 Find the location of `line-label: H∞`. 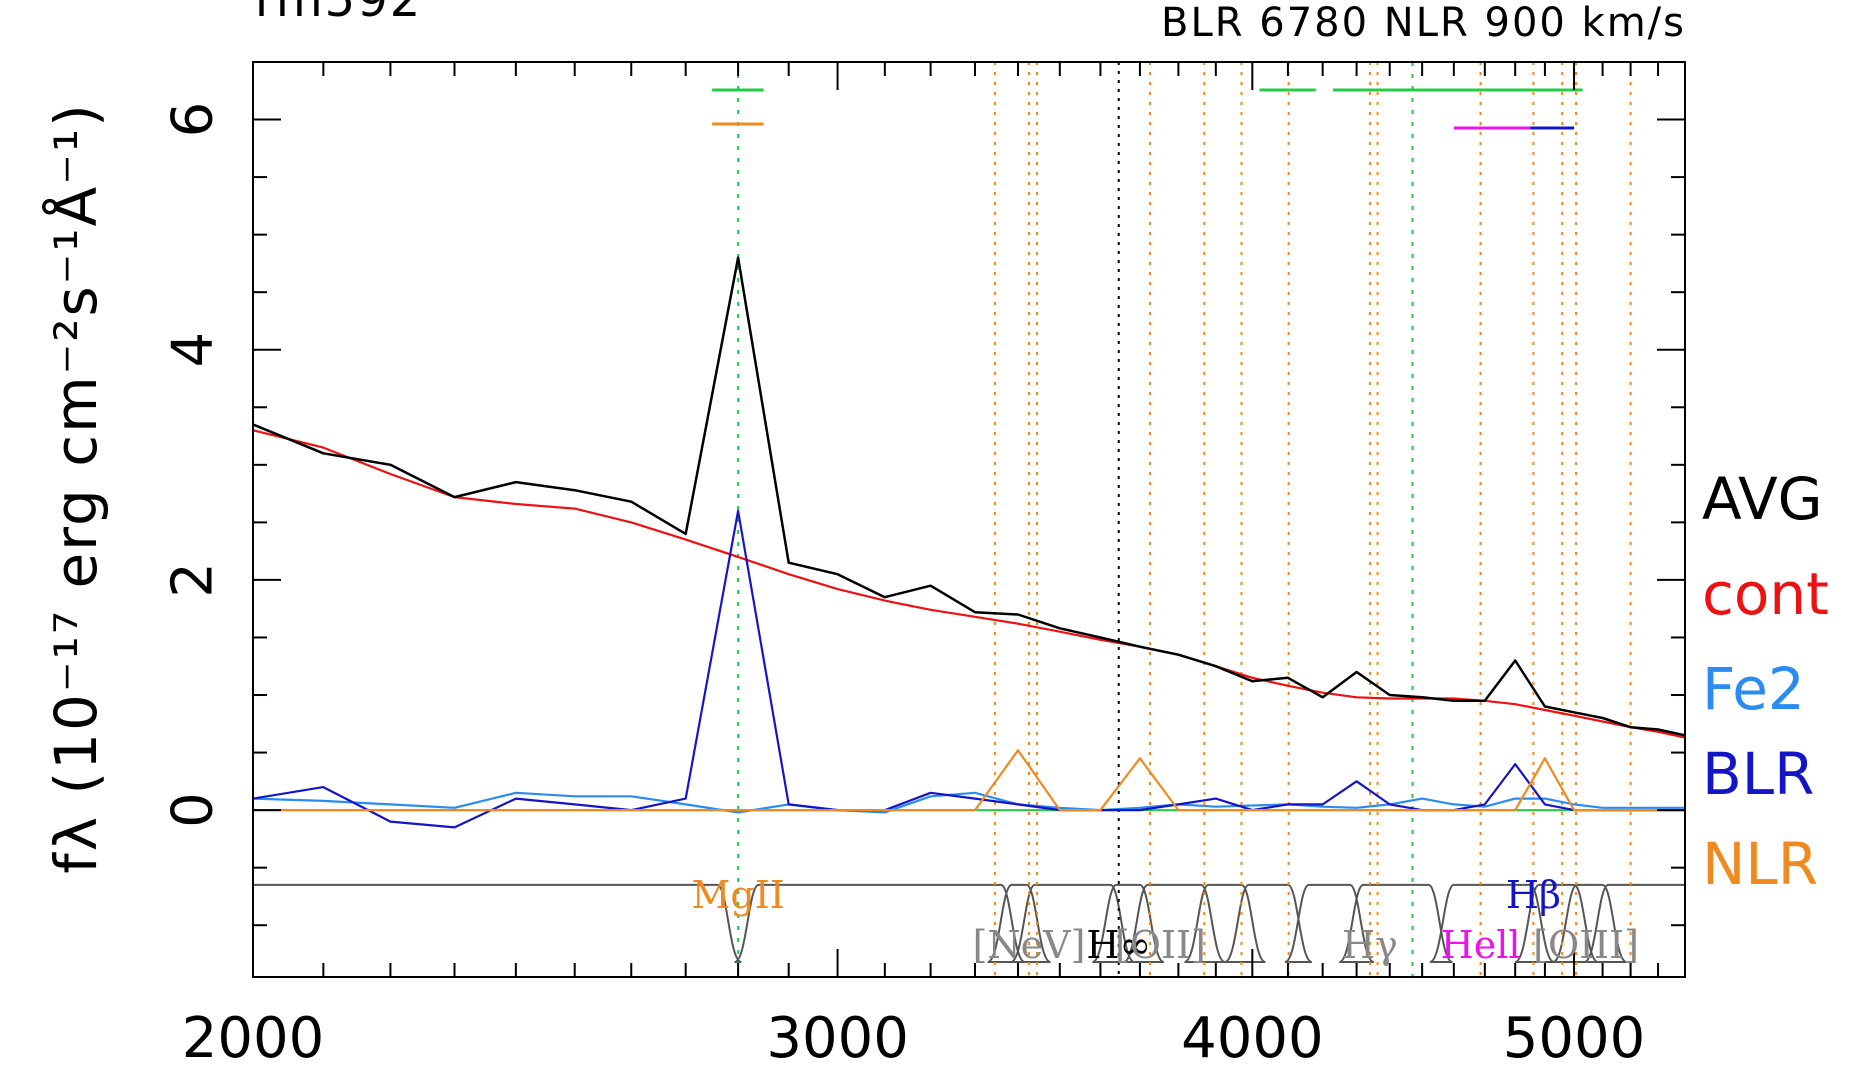

line-label: H∞ is located at coordinates (1118, 945).